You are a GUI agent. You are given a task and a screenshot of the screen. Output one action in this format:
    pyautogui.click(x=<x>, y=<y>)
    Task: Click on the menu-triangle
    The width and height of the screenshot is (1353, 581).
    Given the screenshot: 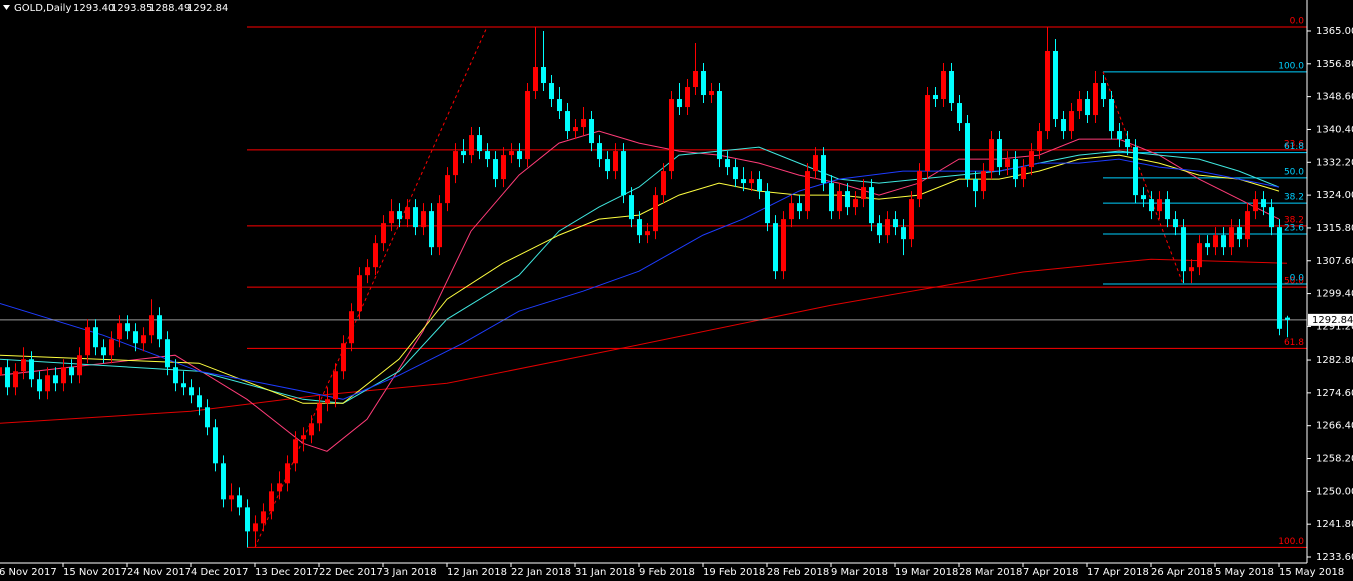 What is the action you would take?
    pyautogui.click(x=6, y=7)
    